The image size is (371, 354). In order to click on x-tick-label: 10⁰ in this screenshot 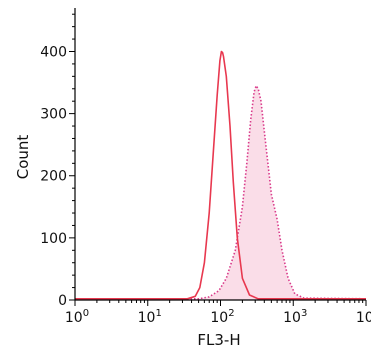, I will do `click(77, 317)`.